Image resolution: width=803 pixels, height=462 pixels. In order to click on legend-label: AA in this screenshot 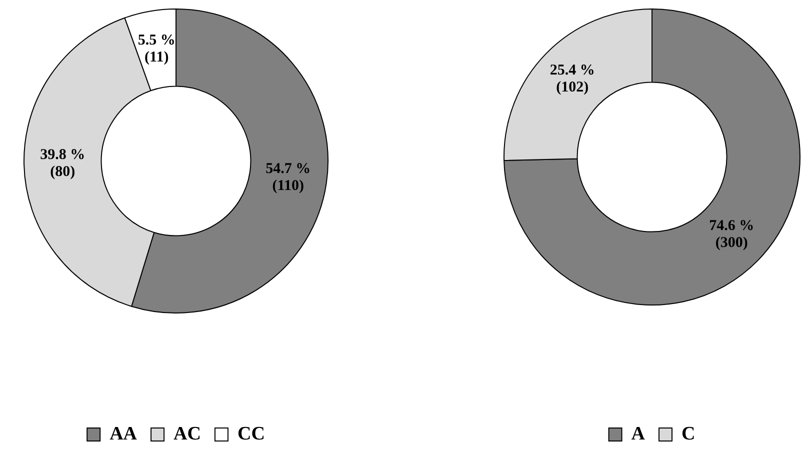, I will do `click(124, 433)`.